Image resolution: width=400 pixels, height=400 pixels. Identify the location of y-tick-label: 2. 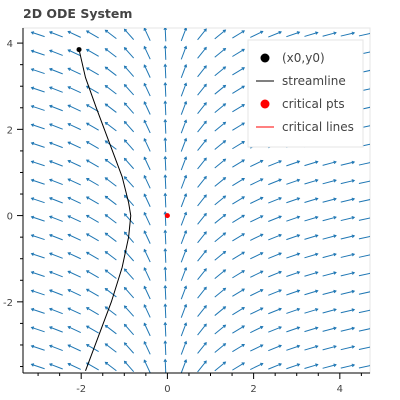
(10, 130).